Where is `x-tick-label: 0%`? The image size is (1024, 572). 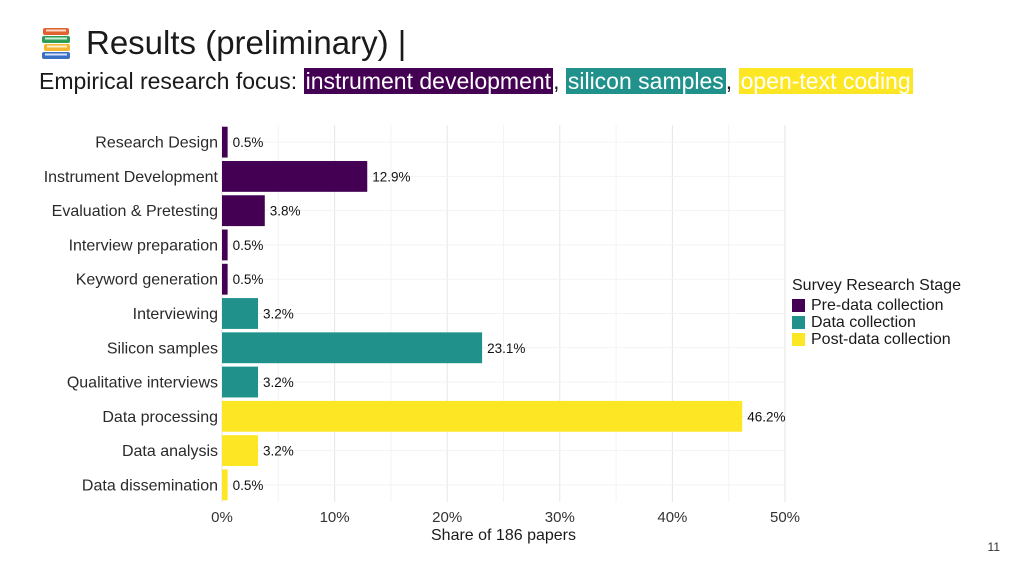 x-tick-label: 0% is located at coordinates (222, 517).